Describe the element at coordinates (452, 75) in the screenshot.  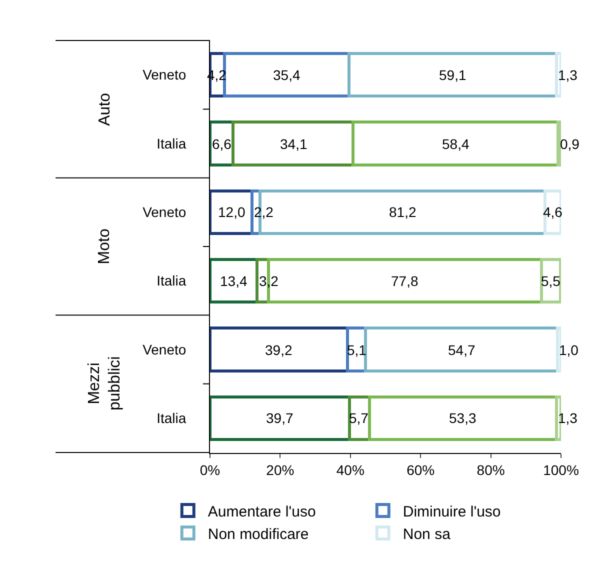
I see `data-label: 59,1` at that location.